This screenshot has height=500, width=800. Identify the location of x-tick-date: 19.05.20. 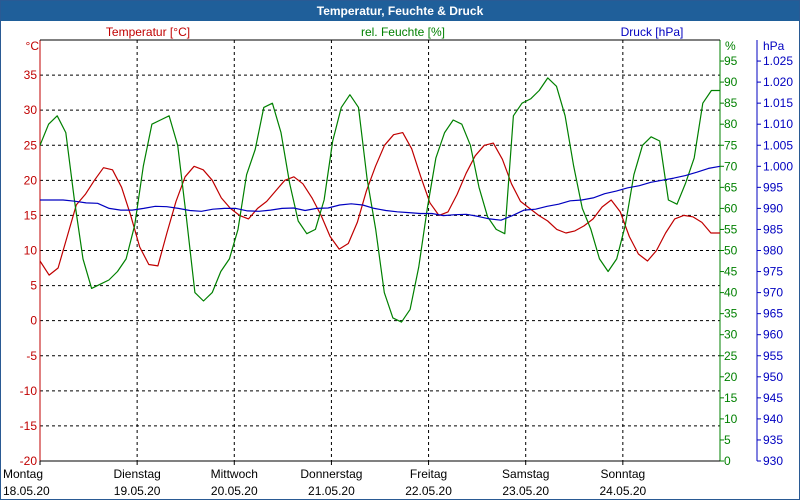
(137, 491).